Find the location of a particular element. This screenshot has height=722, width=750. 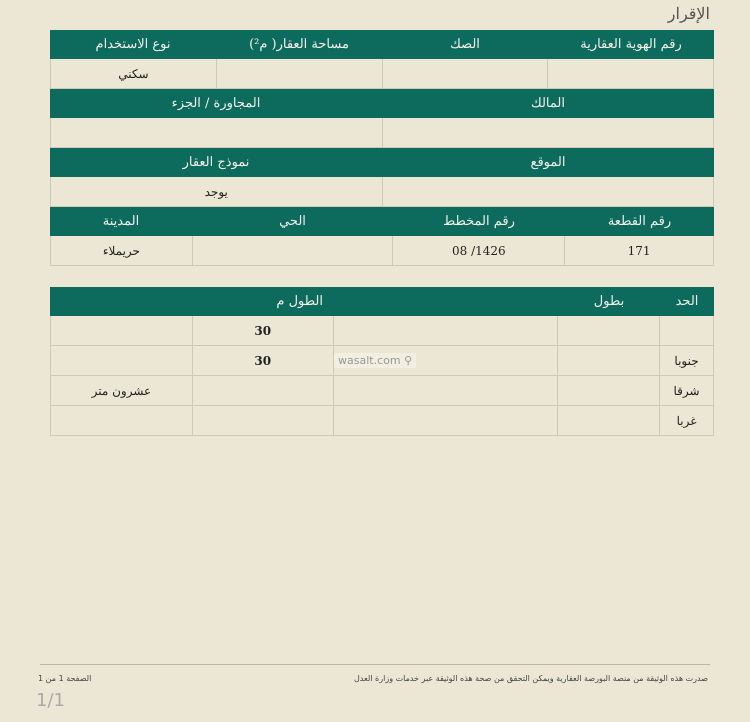

boundary-row: جنوبا 30 is located at coordinates (382, 361).